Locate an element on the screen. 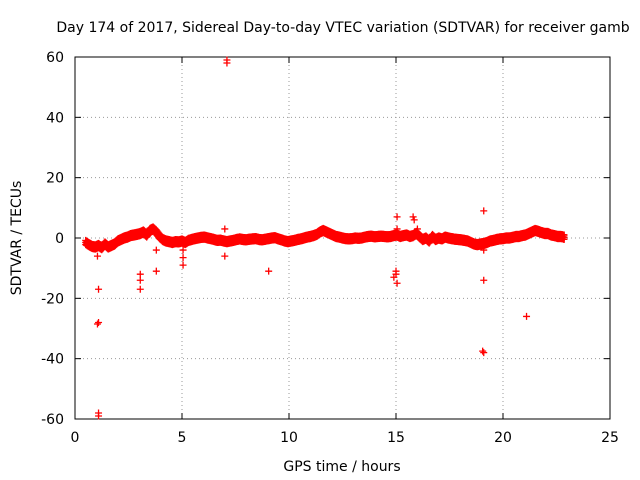  y-tick-label: 60 is located at coordinates (55, 58).